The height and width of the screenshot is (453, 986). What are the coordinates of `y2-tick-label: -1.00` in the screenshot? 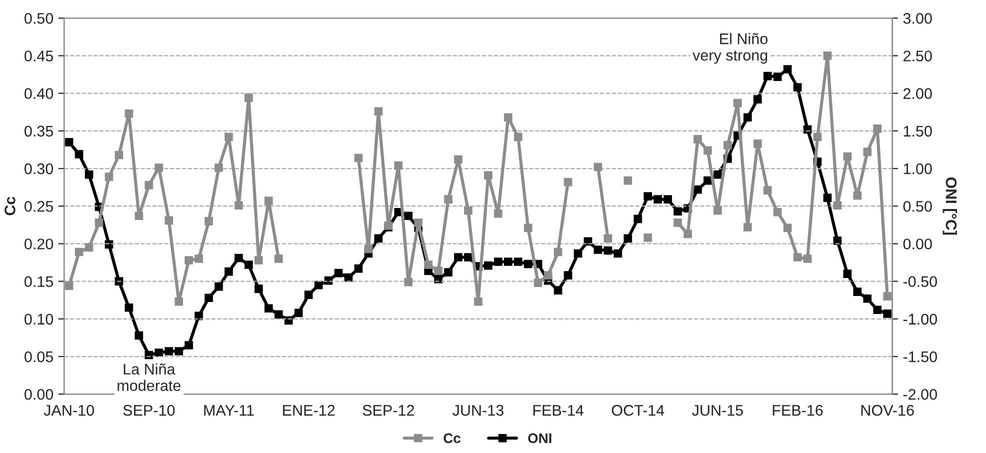 It's located at (920, 319).